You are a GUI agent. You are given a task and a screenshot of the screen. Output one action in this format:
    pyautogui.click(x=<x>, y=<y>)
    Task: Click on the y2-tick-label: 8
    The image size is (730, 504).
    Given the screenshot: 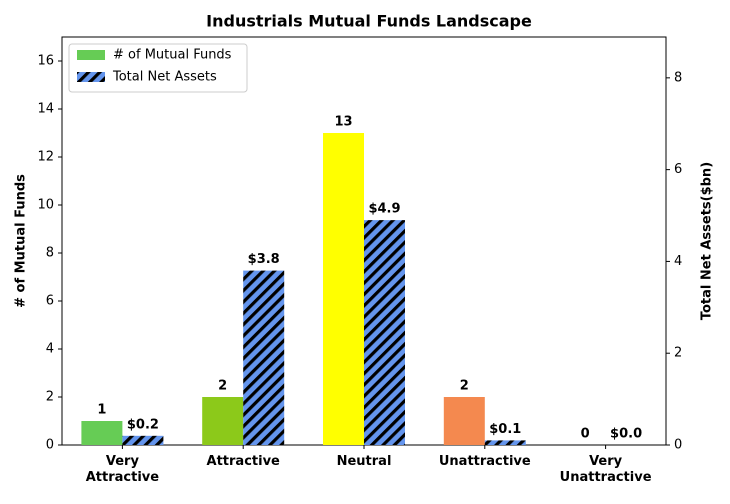 What is the action you would take?
    pyautogui.click(x=678, y=77)
    